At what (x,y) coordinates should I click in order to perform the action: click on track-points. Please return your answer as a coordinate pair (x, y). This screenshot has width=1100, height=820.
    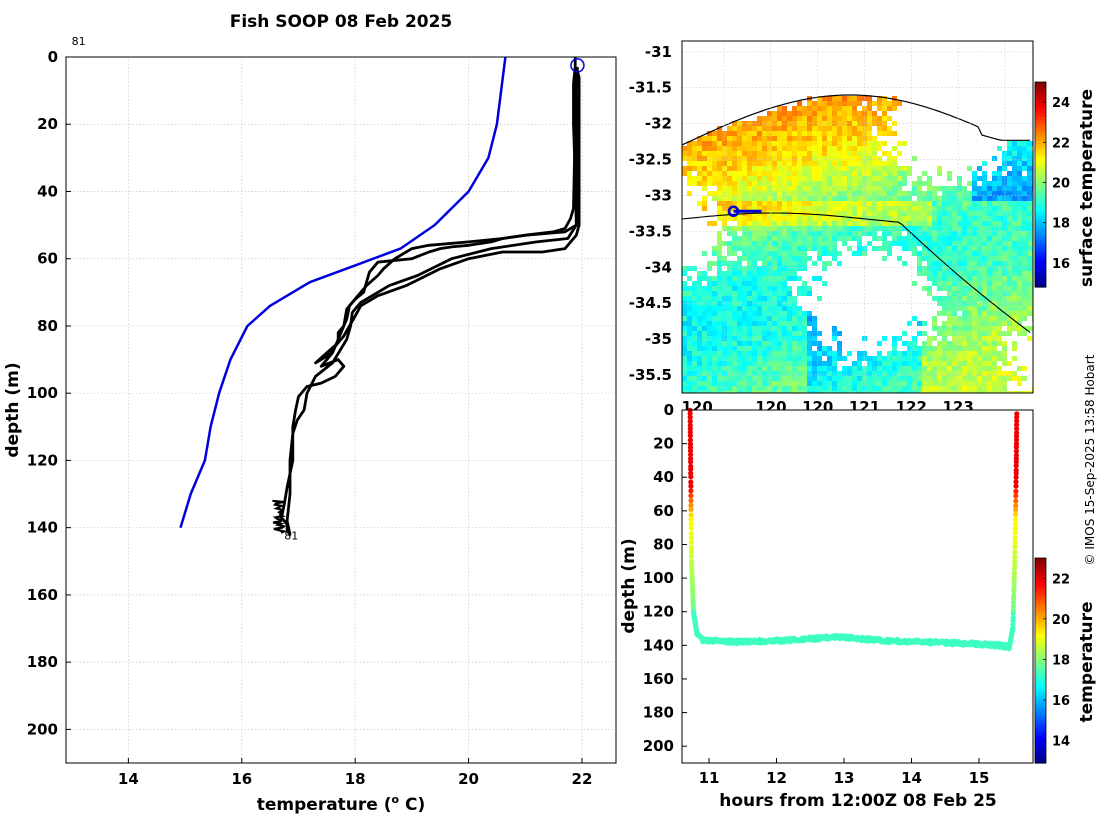
    Looking at the image, I should click on (853, 529).